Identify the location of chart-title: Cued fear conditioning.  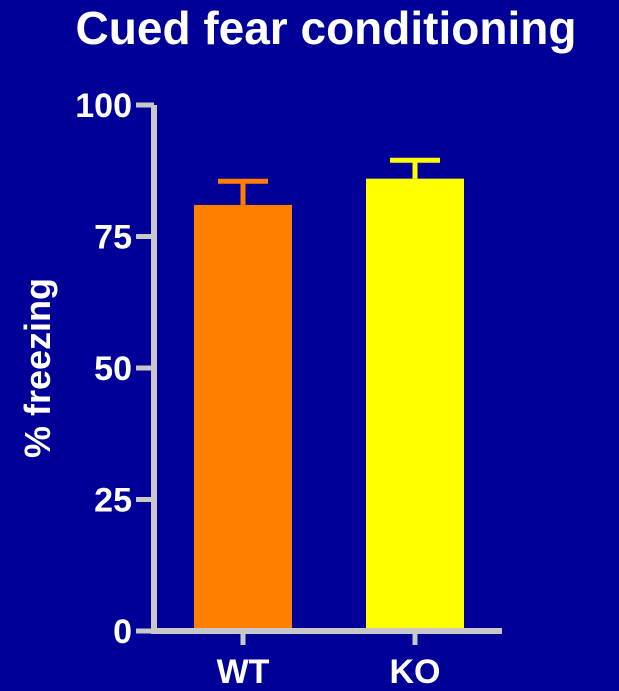
(326, 28).